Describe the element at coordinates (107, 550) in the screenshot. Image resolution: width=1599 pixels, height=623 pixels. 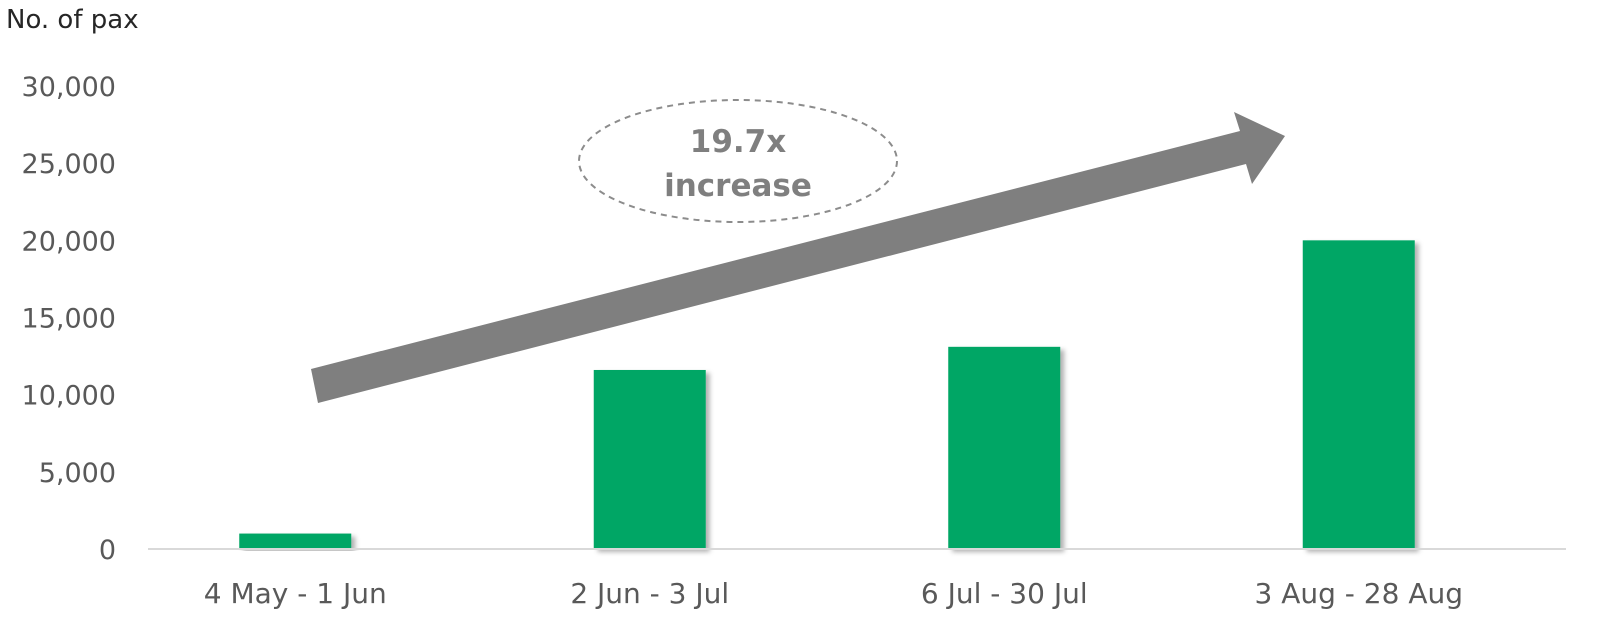
I see `y-tick-label: 0` at that location.